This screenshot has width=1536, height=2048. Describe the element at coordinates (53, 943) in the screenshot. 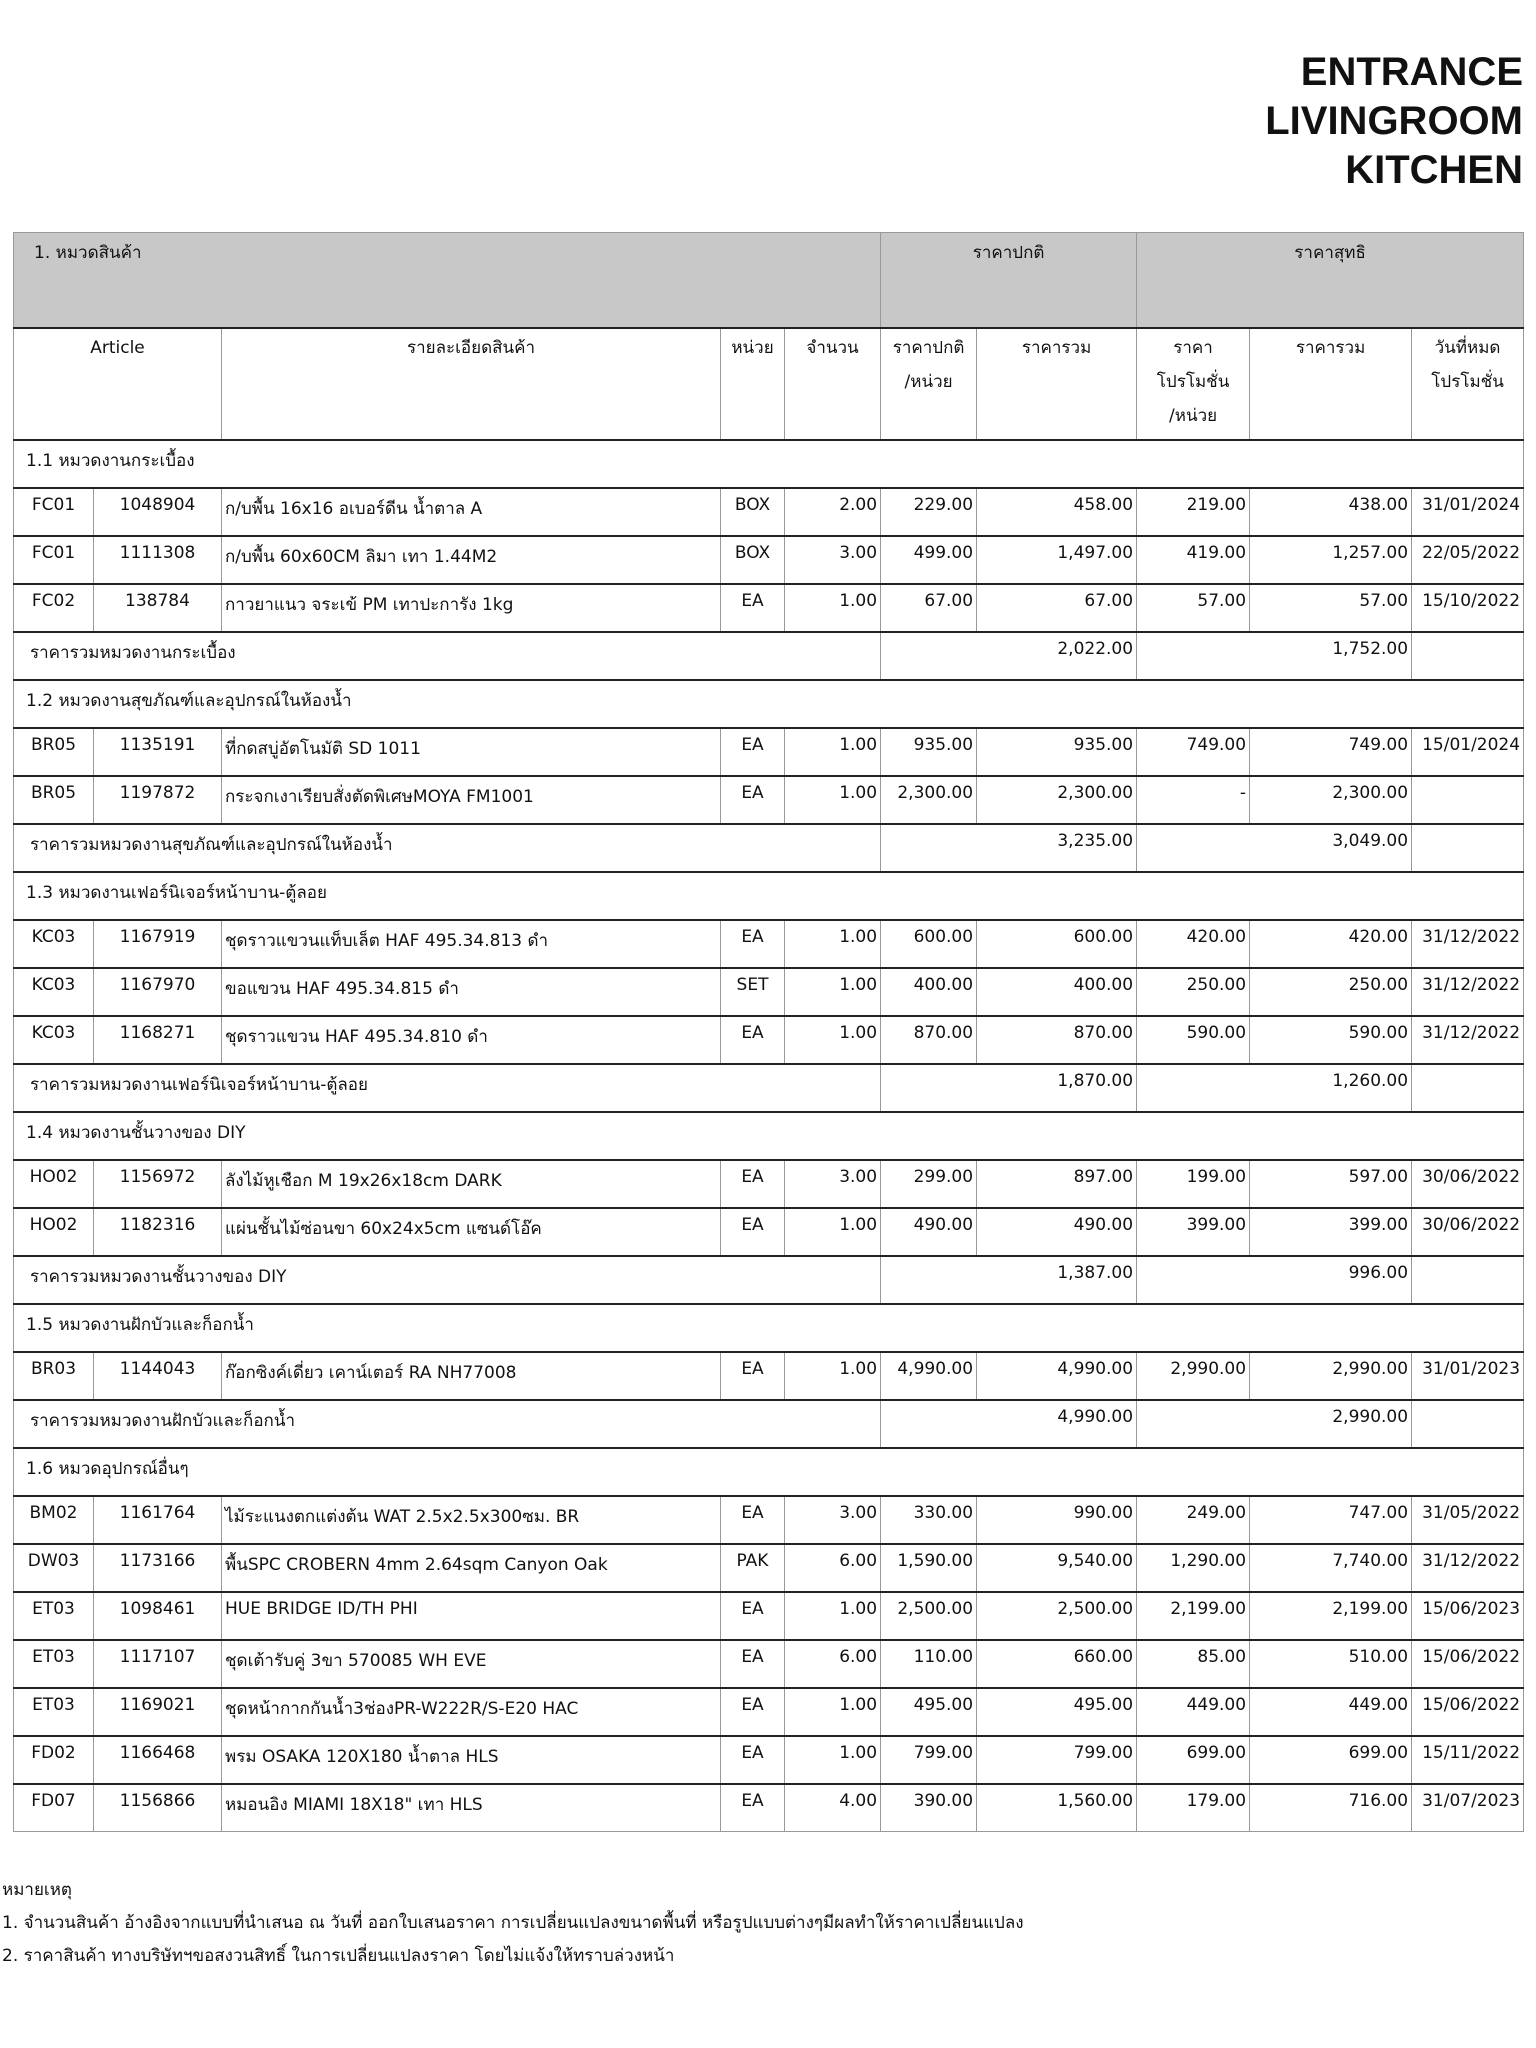

I see `item-cell: KC03` at that location.